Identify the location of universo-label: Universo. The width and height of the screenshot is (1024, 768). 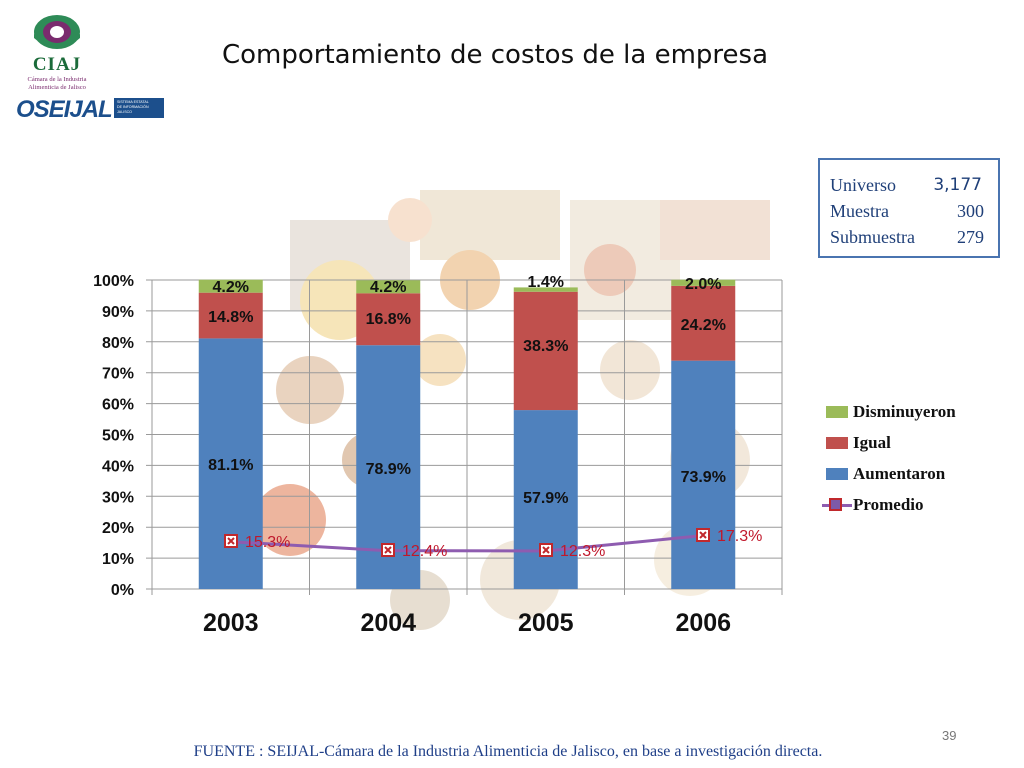
(863, 185).